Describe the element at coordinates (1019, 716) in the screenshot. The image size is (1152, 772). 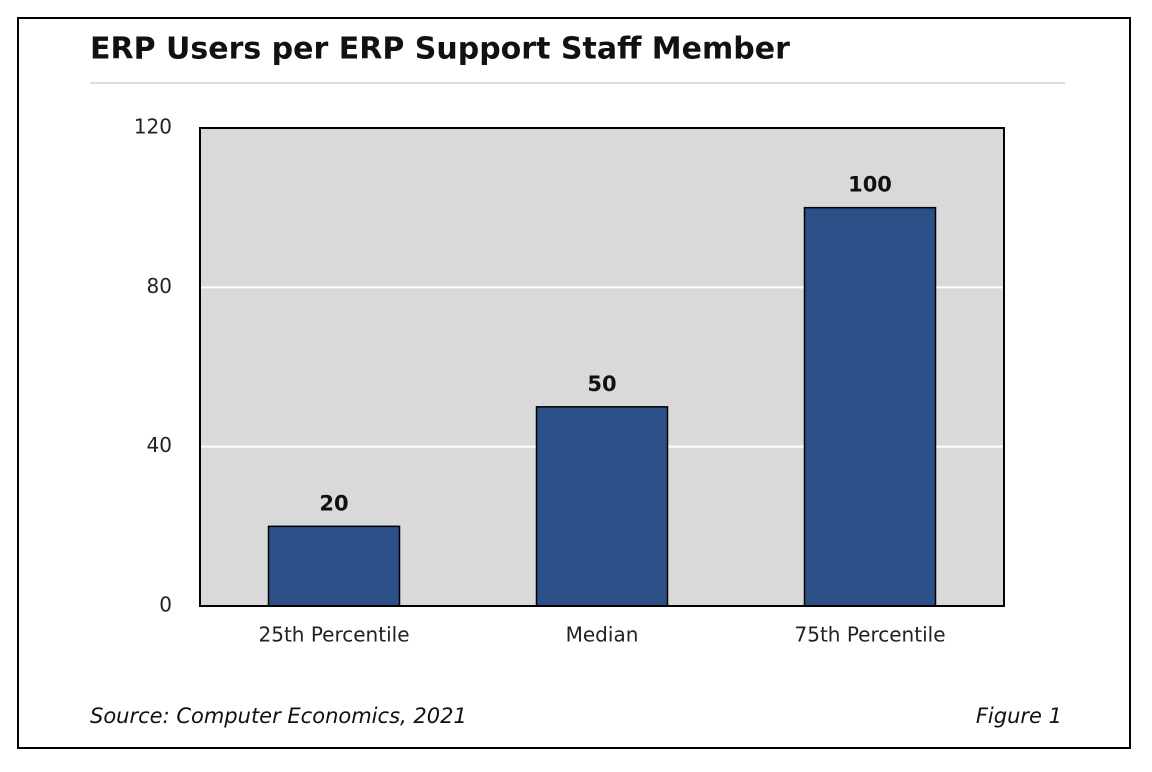
I see `figure-label: Figure 1` at that location.